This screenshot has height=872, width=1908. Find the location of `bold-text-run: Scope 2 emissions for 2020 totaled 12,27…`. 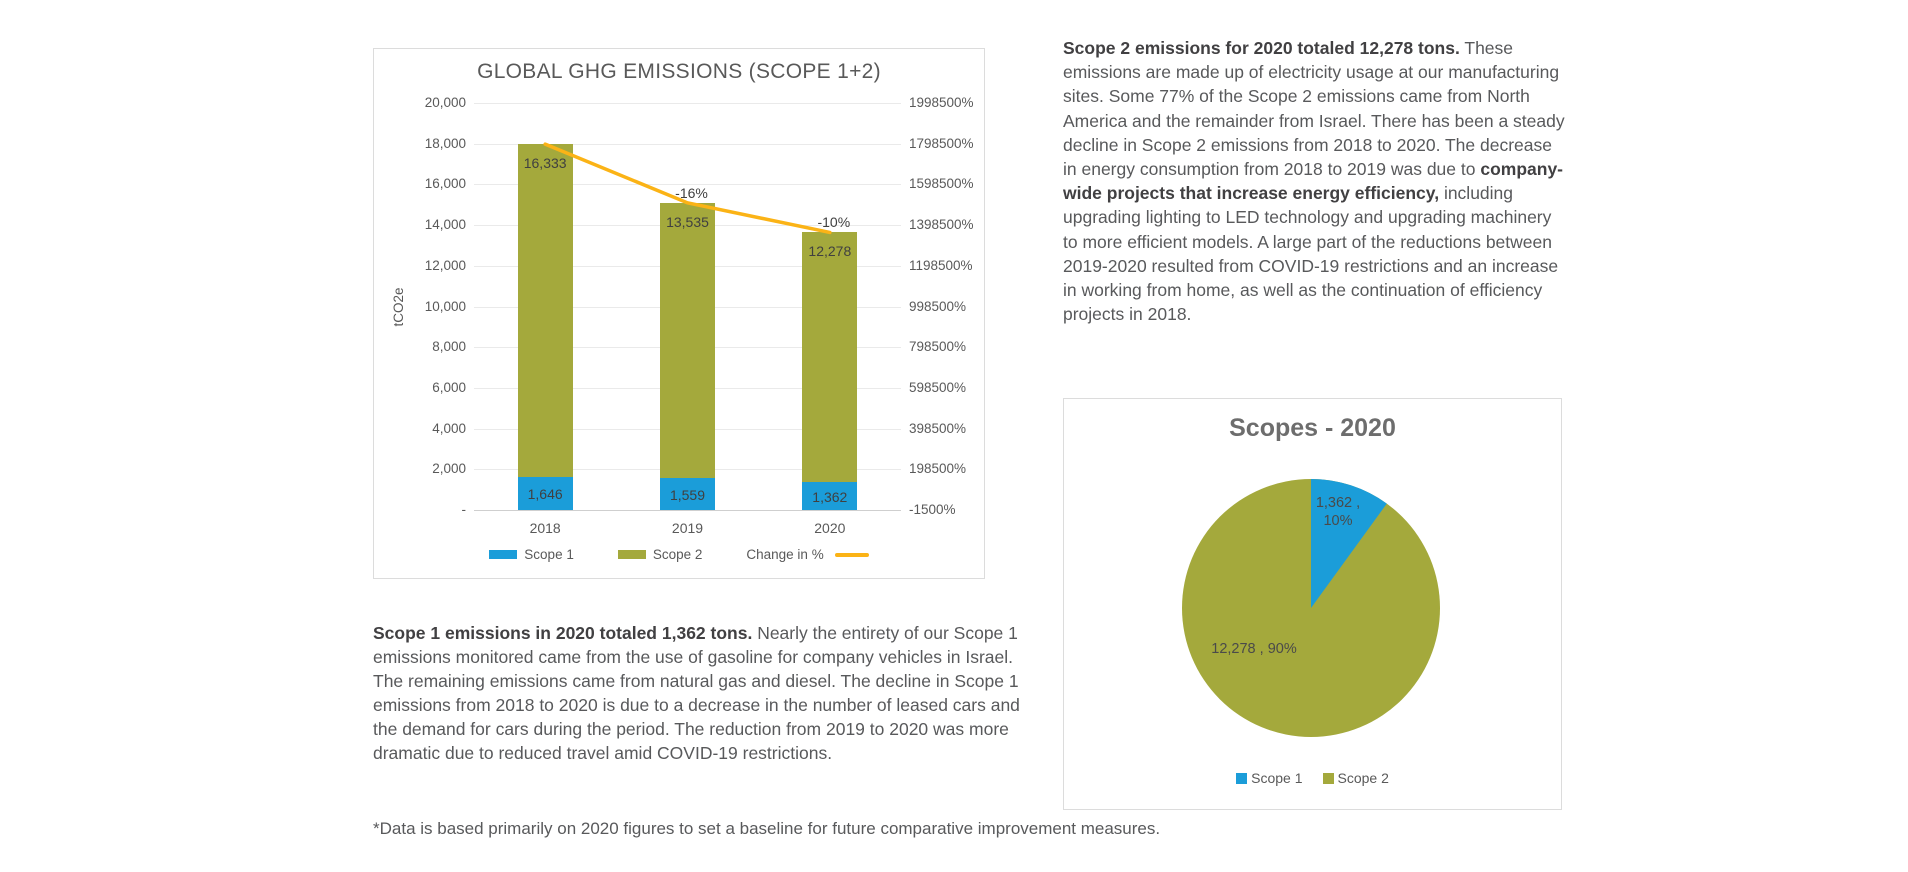

bold-text-run: Scope 2 emissions for 2020 totaled 12,27… is located at coordinates (1261, 48).